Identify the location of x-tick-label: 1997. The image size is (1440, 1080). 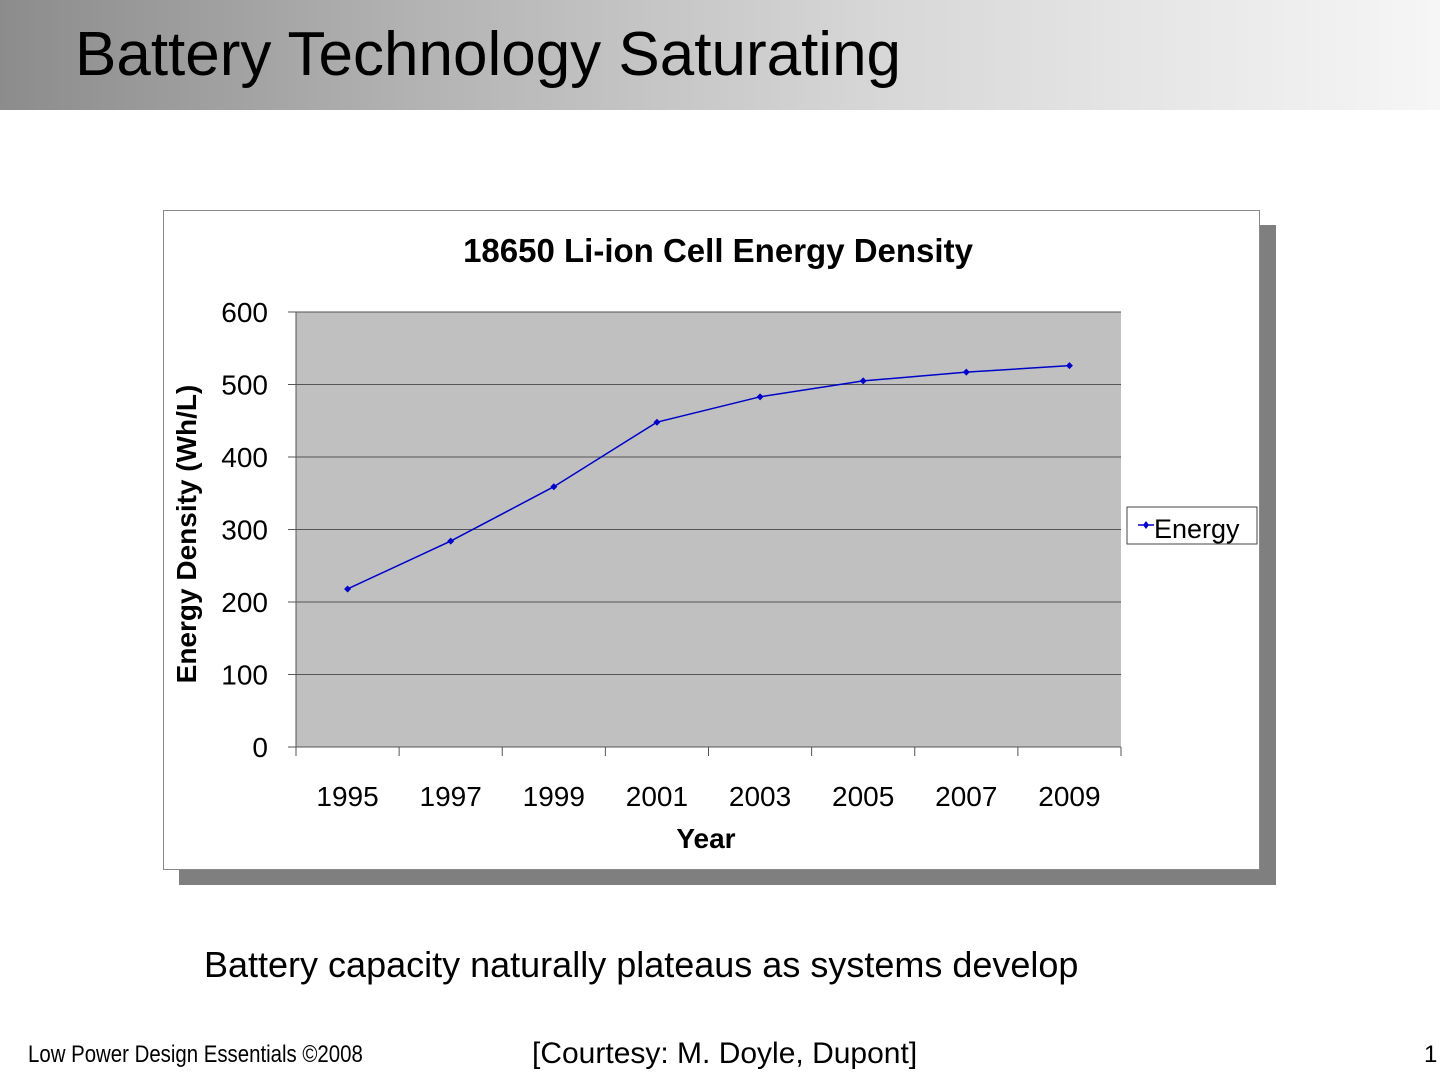
(451, 796).